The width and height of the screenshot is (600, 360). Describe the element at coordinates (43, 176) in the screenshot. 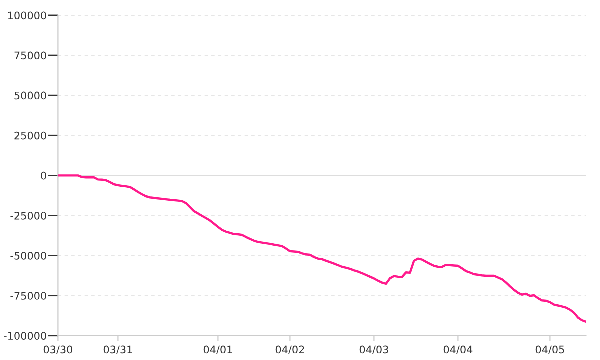

I see `y-tick-label: 0` at that location.